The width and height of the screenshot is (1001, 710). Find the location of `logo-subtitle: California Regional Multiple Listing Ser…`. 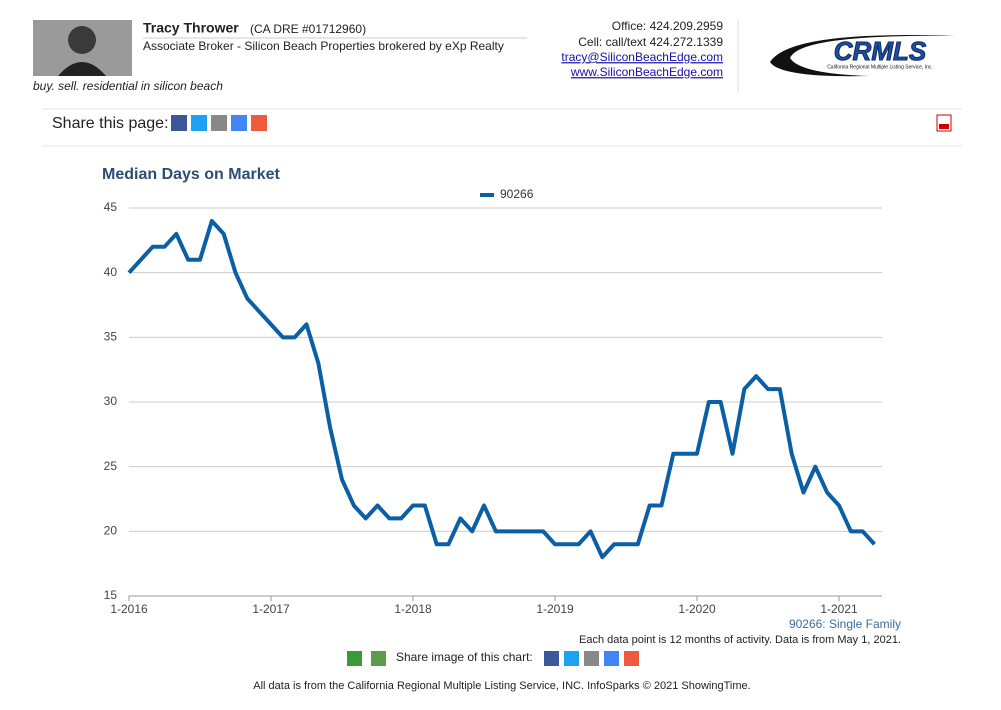

logo-subtitle: California Regional Multiple Listing Ser… is located at coordinates (880, 67).